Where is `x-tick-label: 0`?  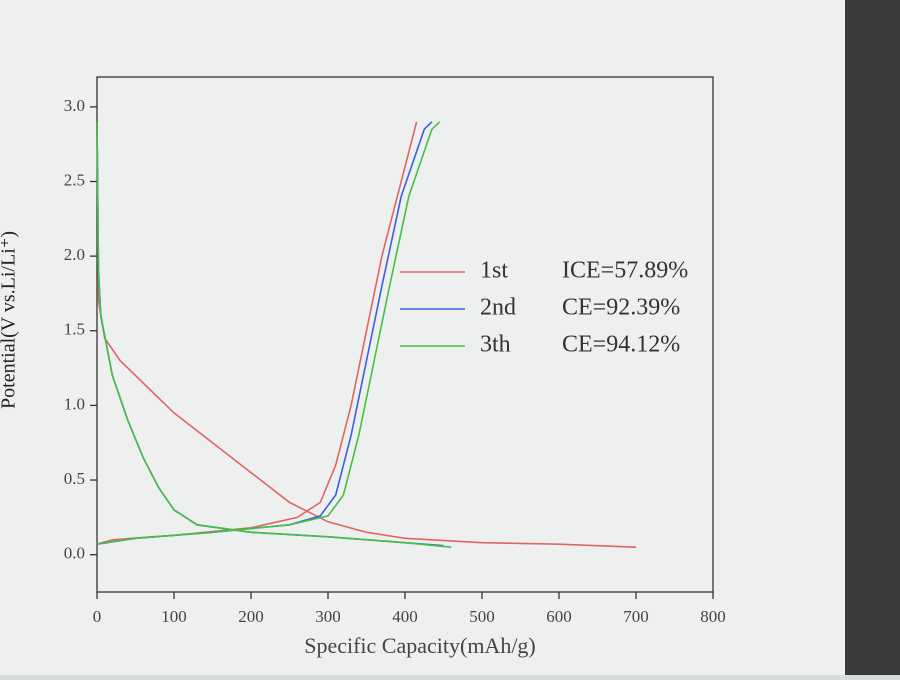 x-tick-label: 0 is located at coordinates (97, 616).